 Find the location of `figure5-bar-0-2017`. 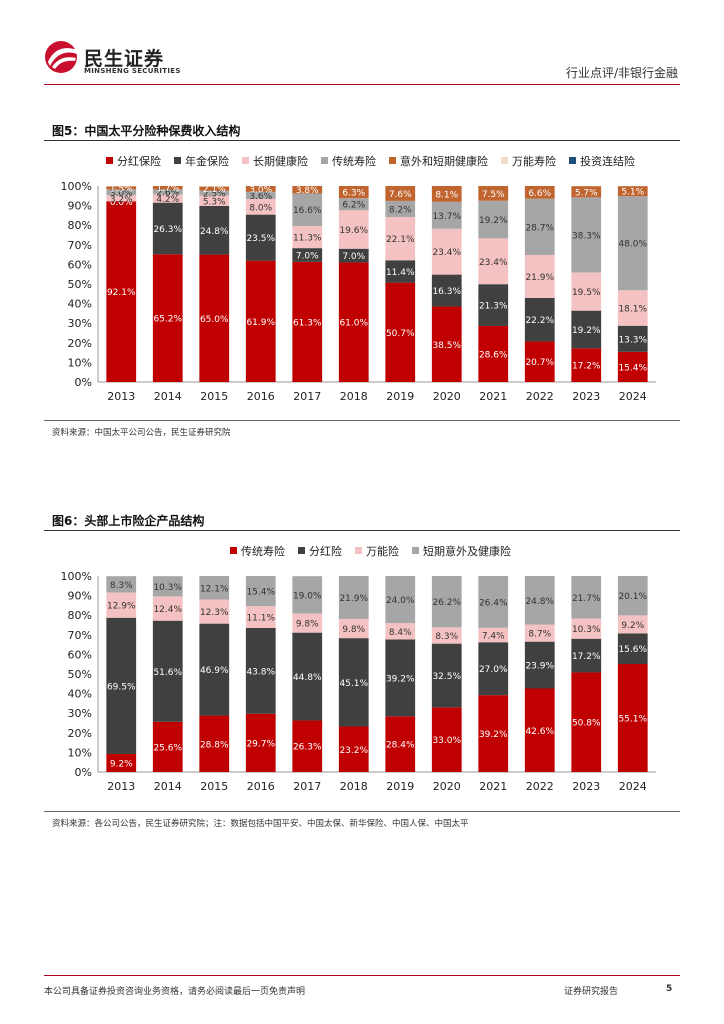

figure5-bar-0-2017 is located at coordinates (307, 321).